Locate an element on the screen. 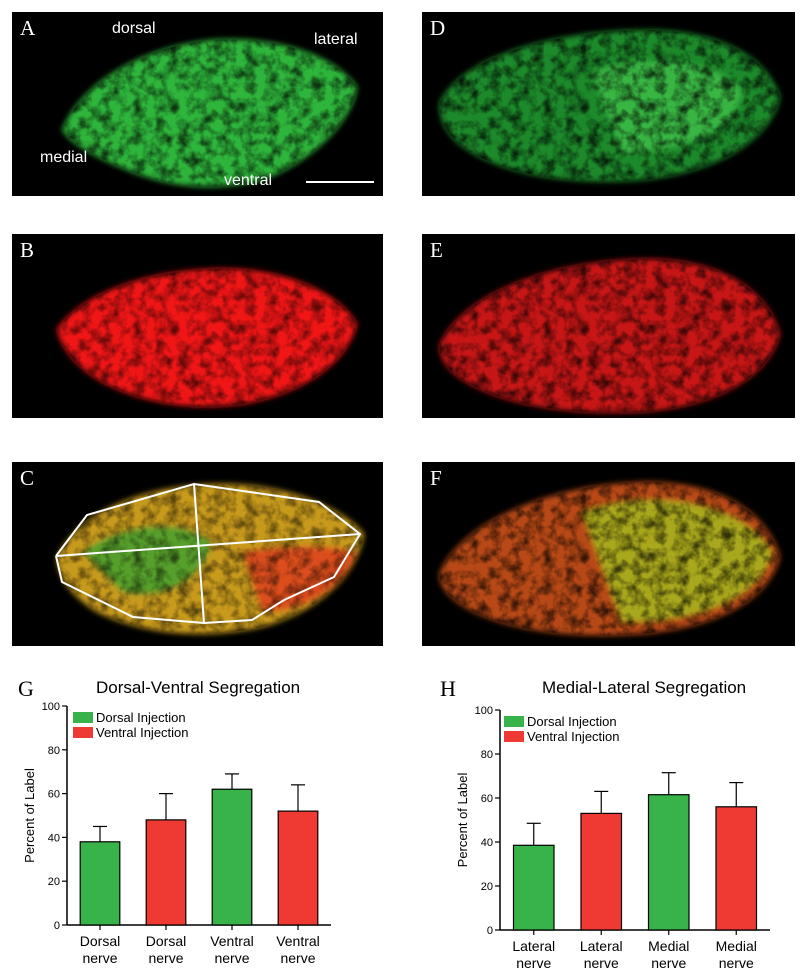  panel-f: F is located at coordinates (608, 554).